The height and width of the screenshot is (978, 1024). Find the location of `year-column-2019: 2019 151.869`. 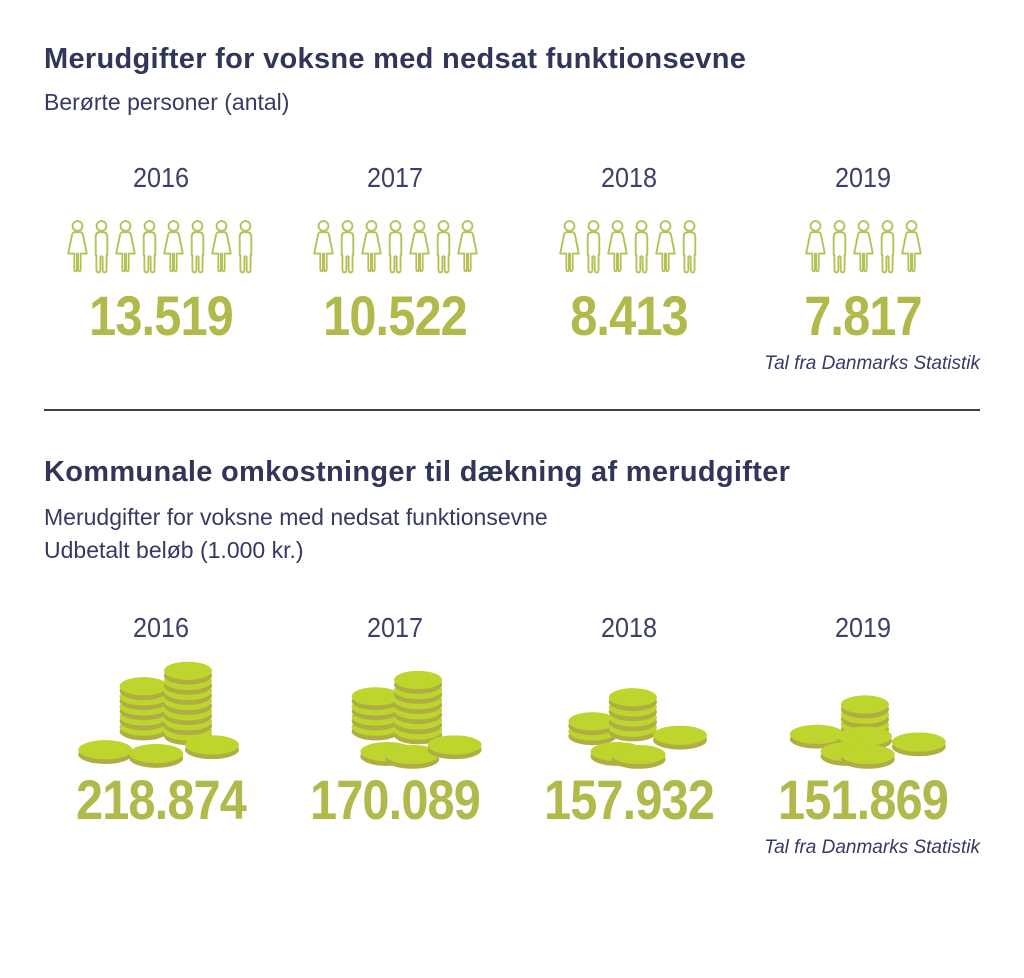

year-column-2019: 2019 151.869 is located at coordinates (863, 722).